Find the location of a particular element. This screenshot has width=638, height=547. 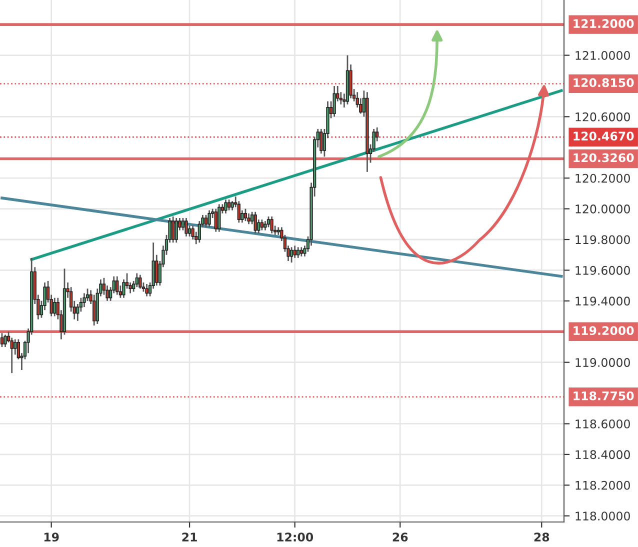

y-tick-label: 118.6000 is located at coordinates (603, 423).